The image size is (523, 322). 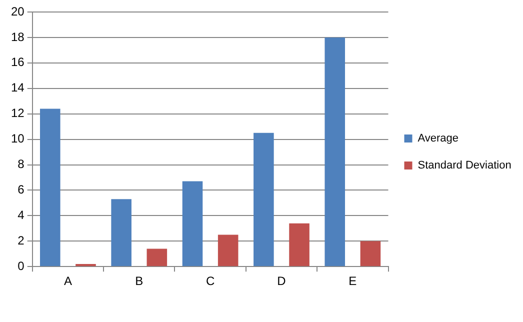 I want to click on x-tick-label: A, so click(x=68, y=281).